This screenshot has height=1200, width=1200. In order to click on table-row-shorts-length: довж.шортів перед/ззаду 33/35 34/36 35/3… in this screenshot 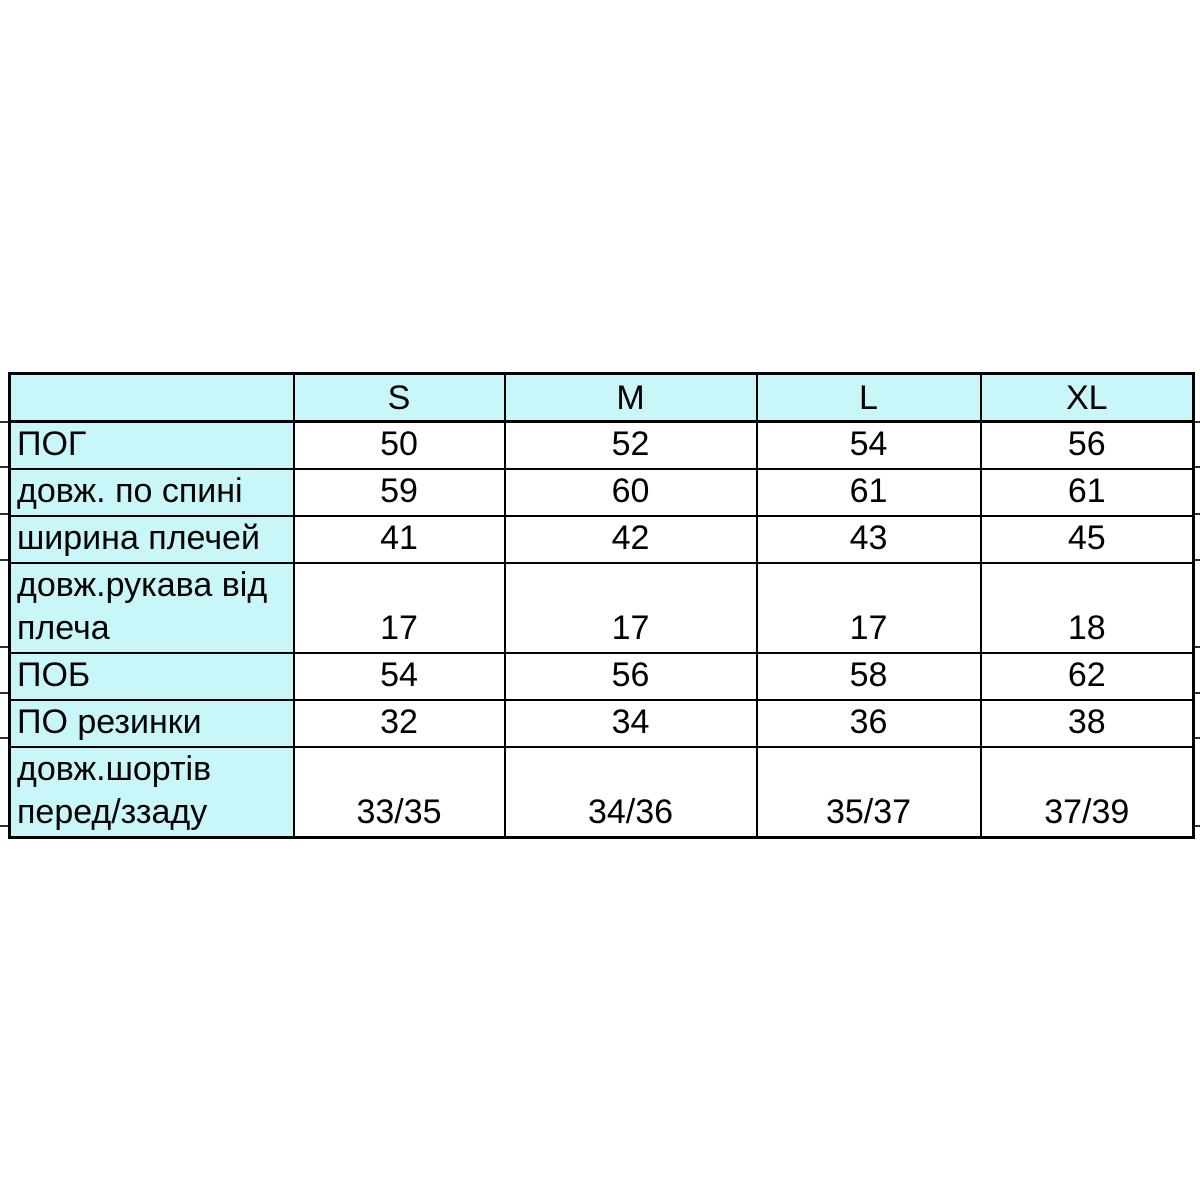, I will do `click(601, 792)`.